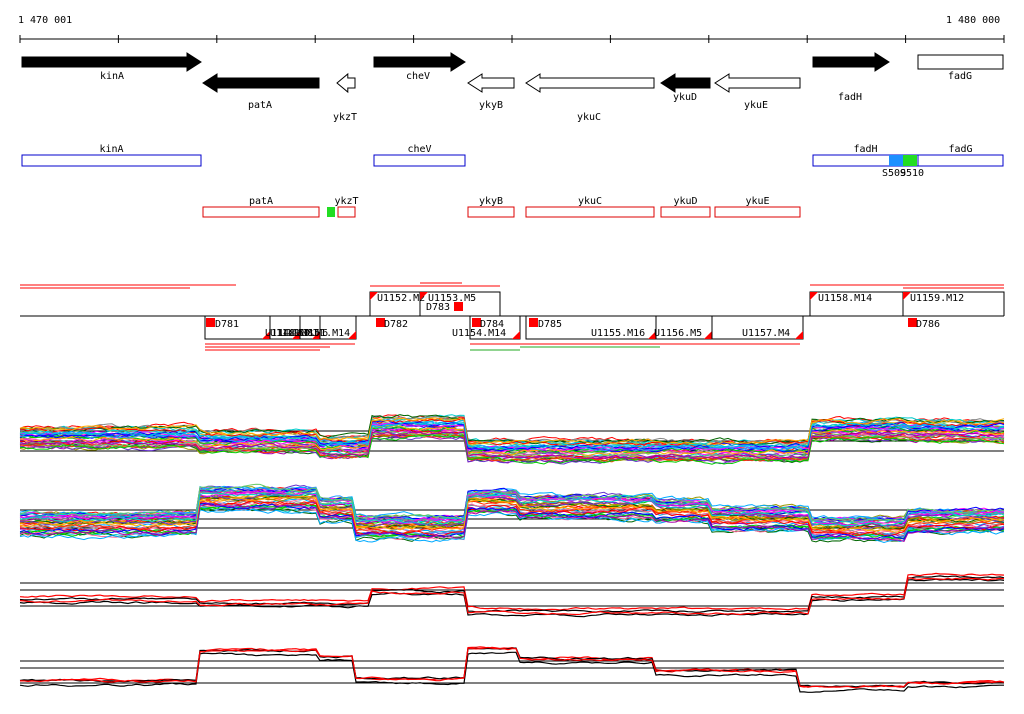 Image resolution: width=1024 pixels, height=714 pixels. I want to click on gene-label-ykzT: ykzT, so click(345, 117).